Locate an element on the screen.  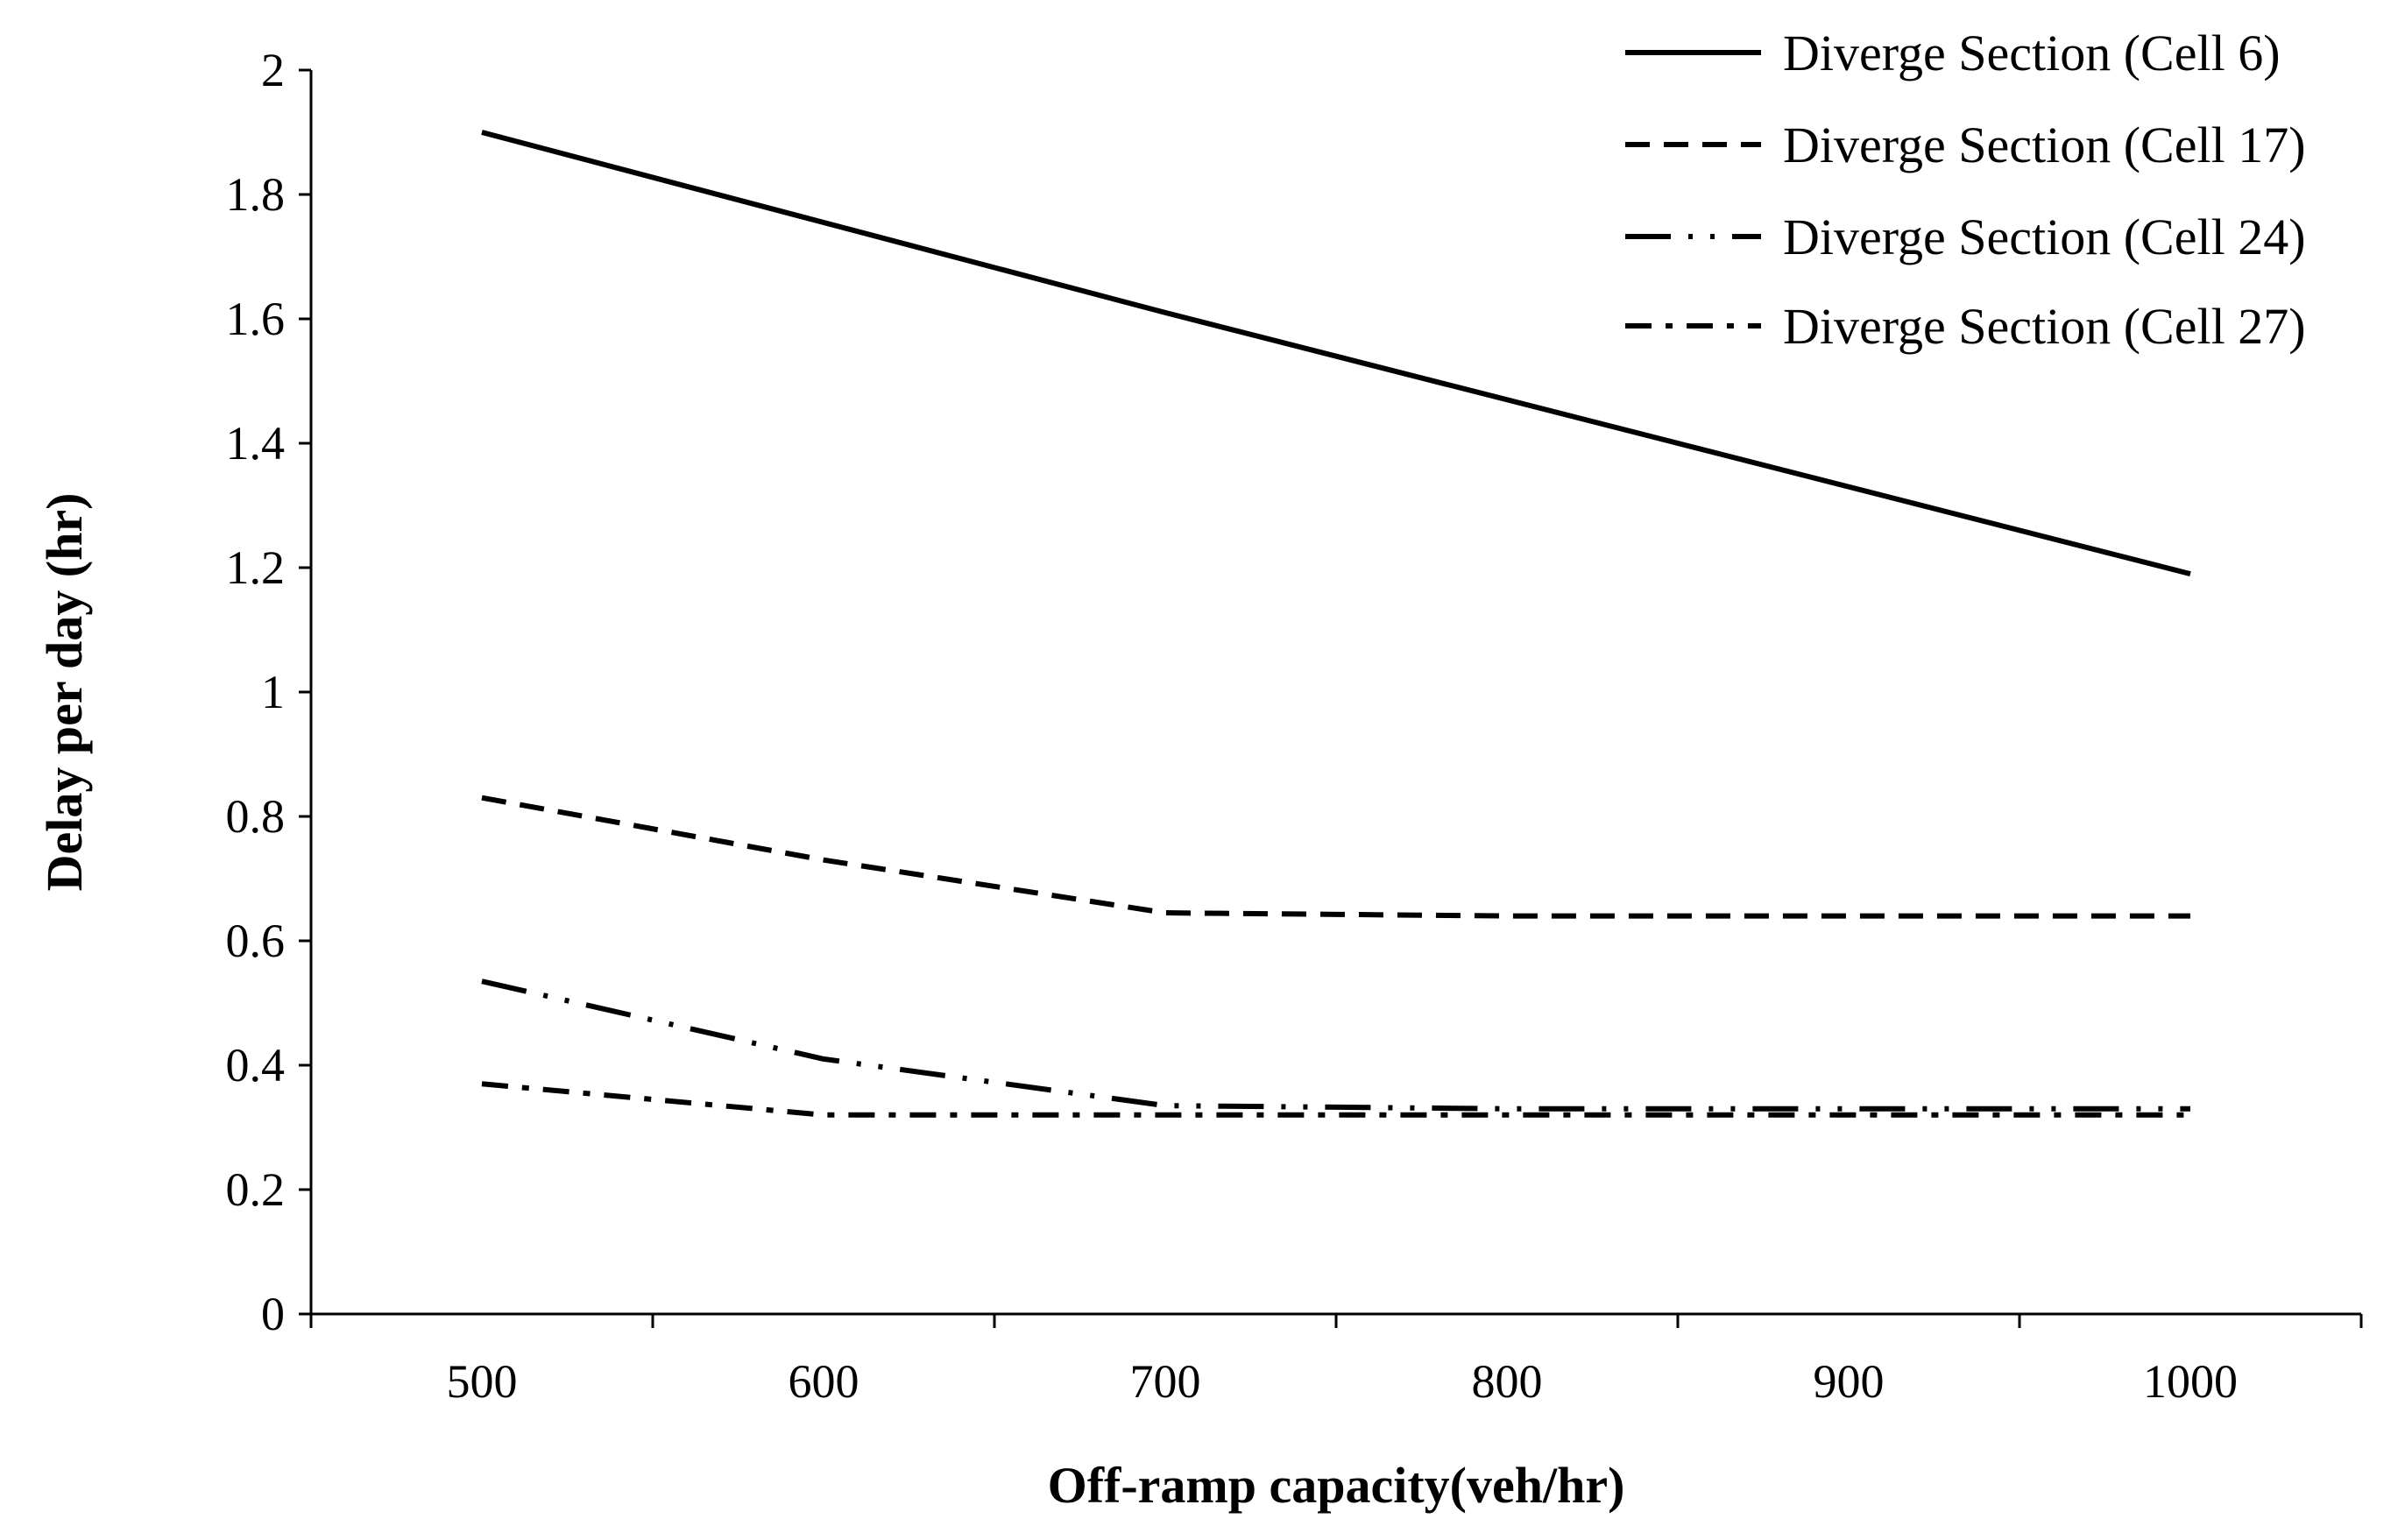
y-tick-label: 1.6 is located at coordinates (256, 319).